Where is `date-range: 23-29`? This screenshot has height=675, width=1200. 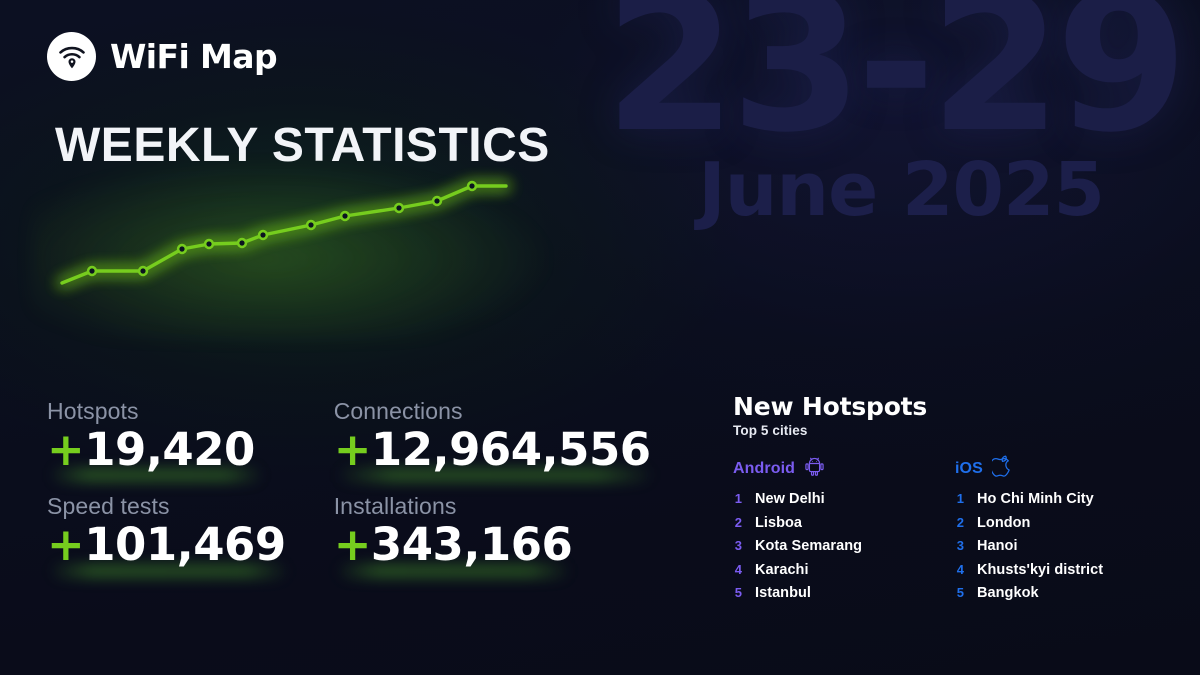 date-range: 23-29 is located at coordinates (896, 87).